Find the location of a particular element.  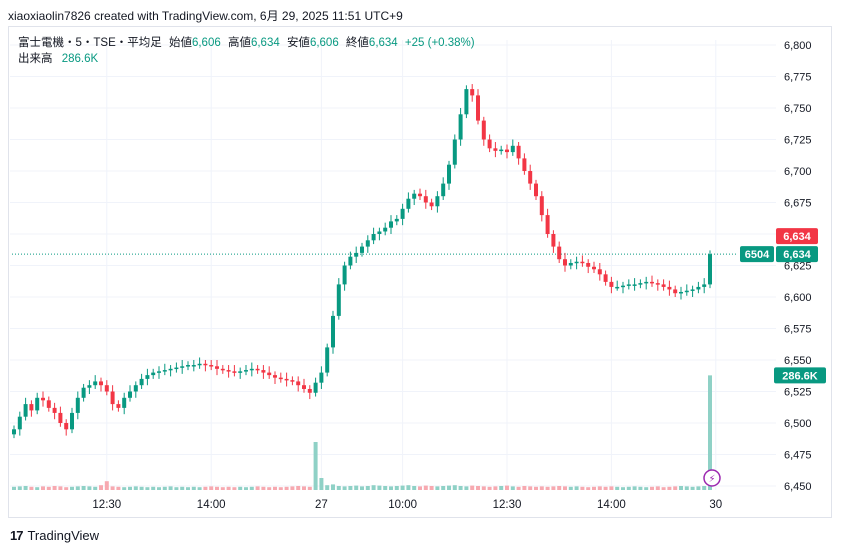

countdown-tag-text: 6504 is located at coordinates (757, 255).